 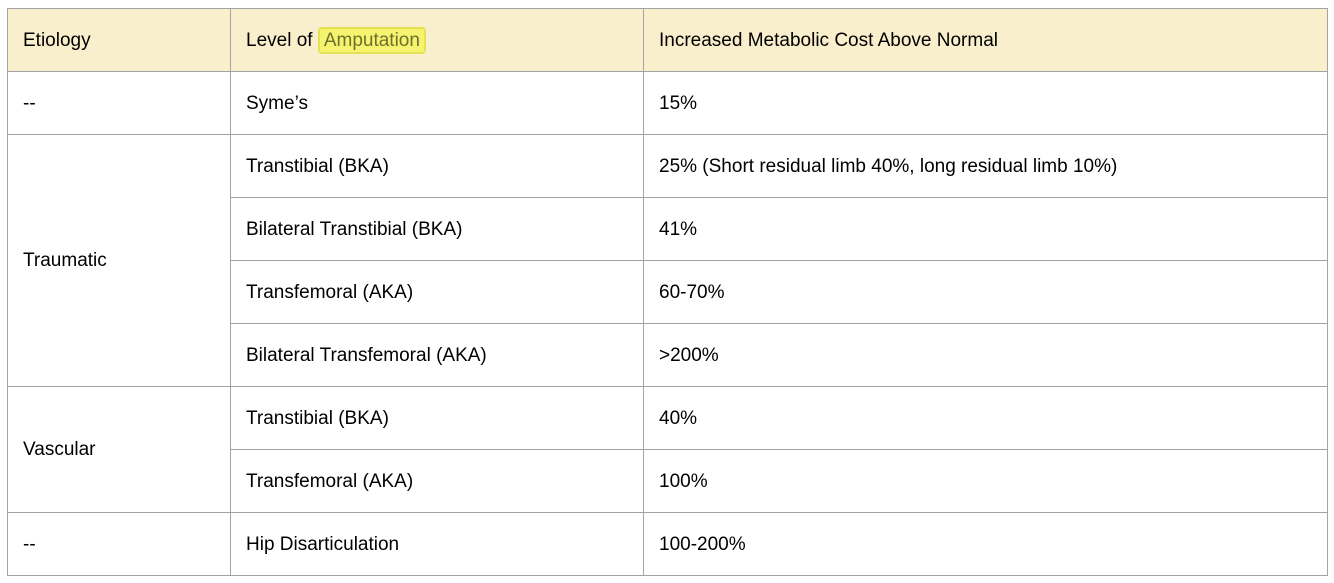 I want to click on cost-cell: 60-70%, so click(x=985, y=292).